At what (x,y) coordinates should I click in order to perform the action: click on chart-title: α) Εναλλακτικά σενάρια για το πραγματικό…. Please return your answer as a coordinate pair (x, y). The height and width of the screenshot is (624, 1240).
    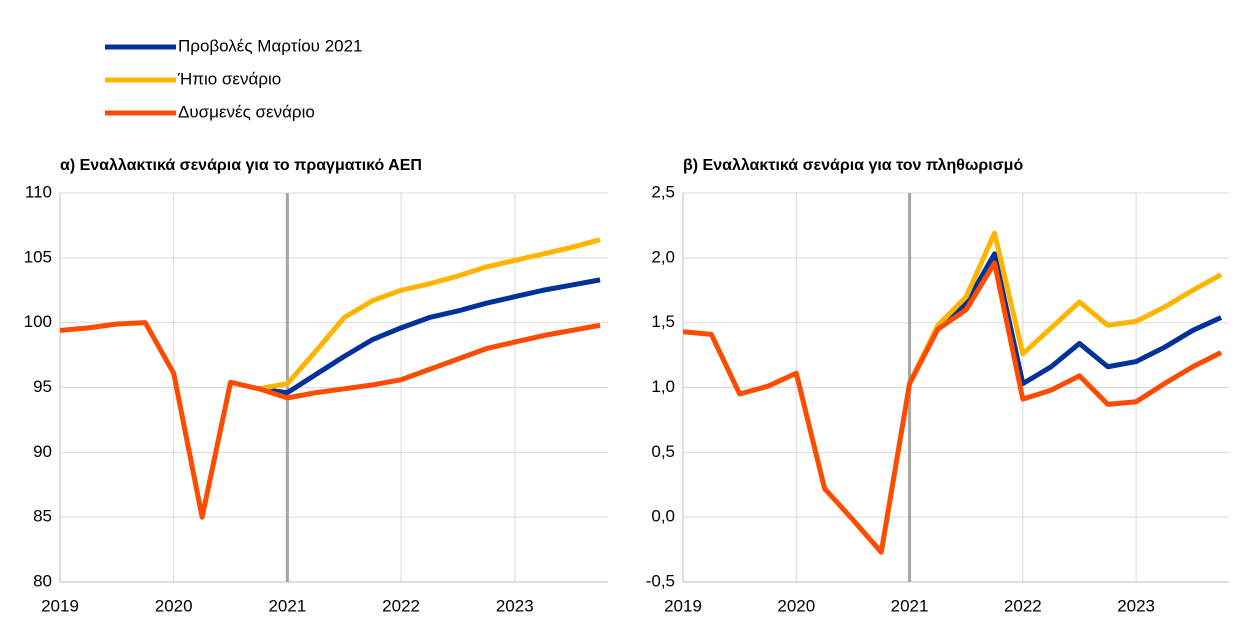
    Looking at the image, I should click on (241, 165).